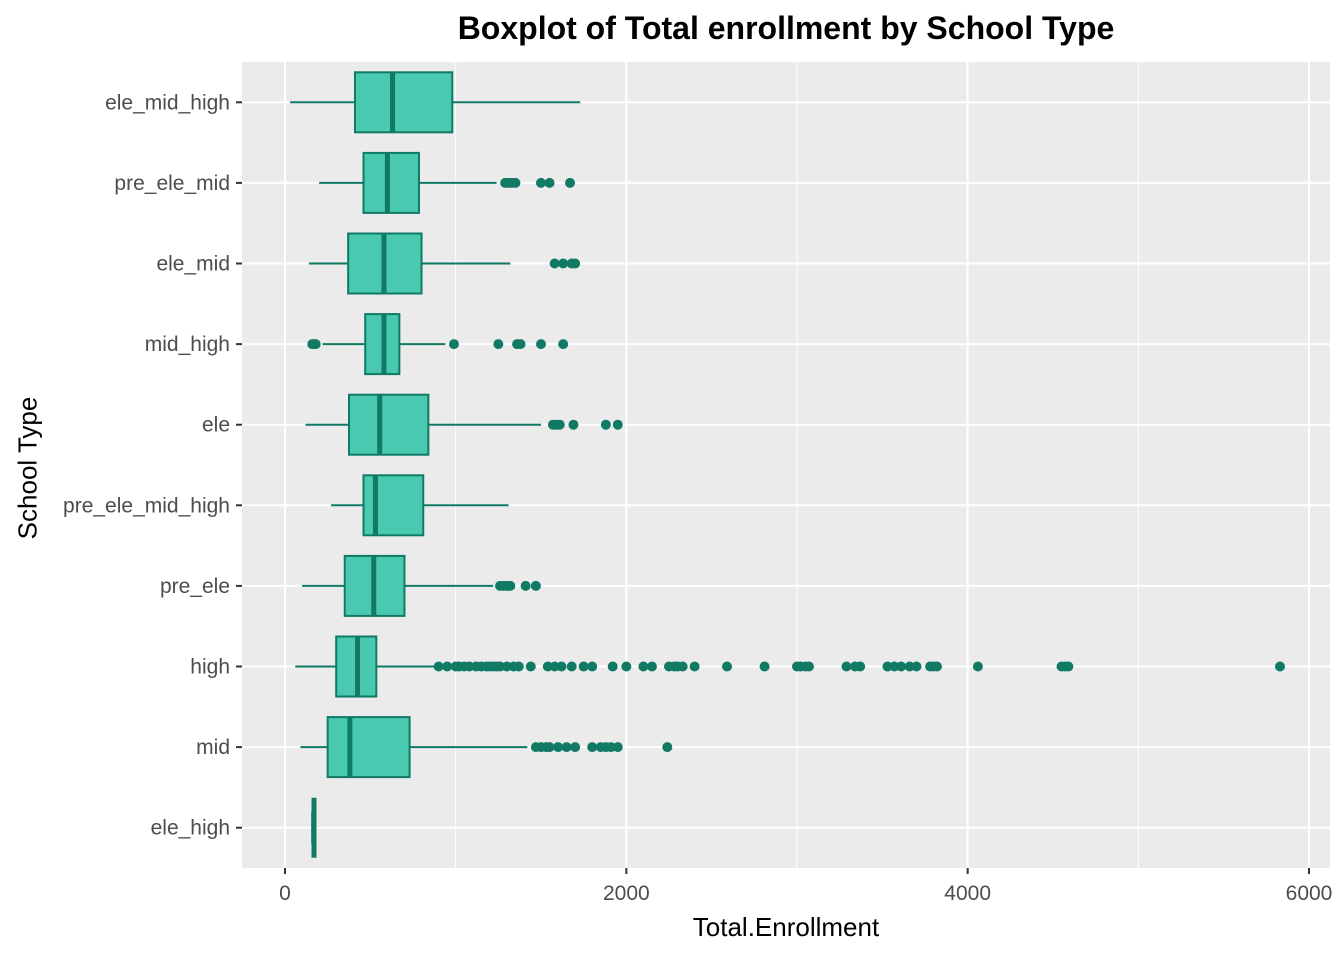 Image resolution: width=1344 pixels, height=960 pixels. What do you see at coordinates (172, 183) in the screenshot?
I see `y-tick-label: pre_ele_mid` at bounding box center [172, 183].